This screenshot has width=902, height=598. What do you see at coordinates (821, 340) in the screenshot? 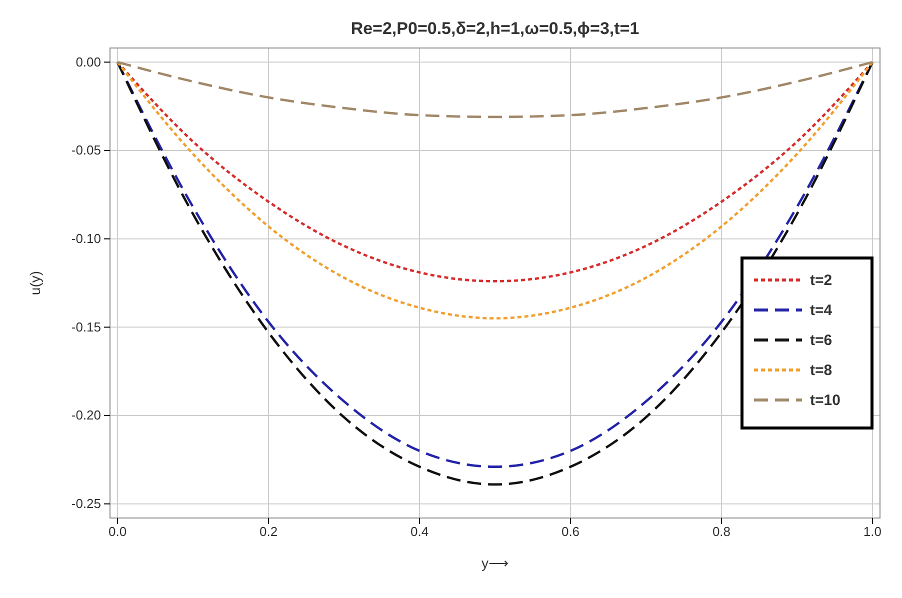
I see `legend-label: t=6` at bounding box center [821, 340].